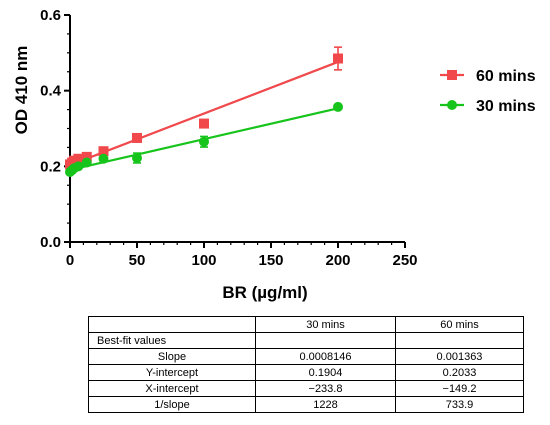 The width and height of the screenshot is (550, 425). Describe the element at coordinates (506, 76) in the screenshot. I see `legend-label: 60 mins` at that location.